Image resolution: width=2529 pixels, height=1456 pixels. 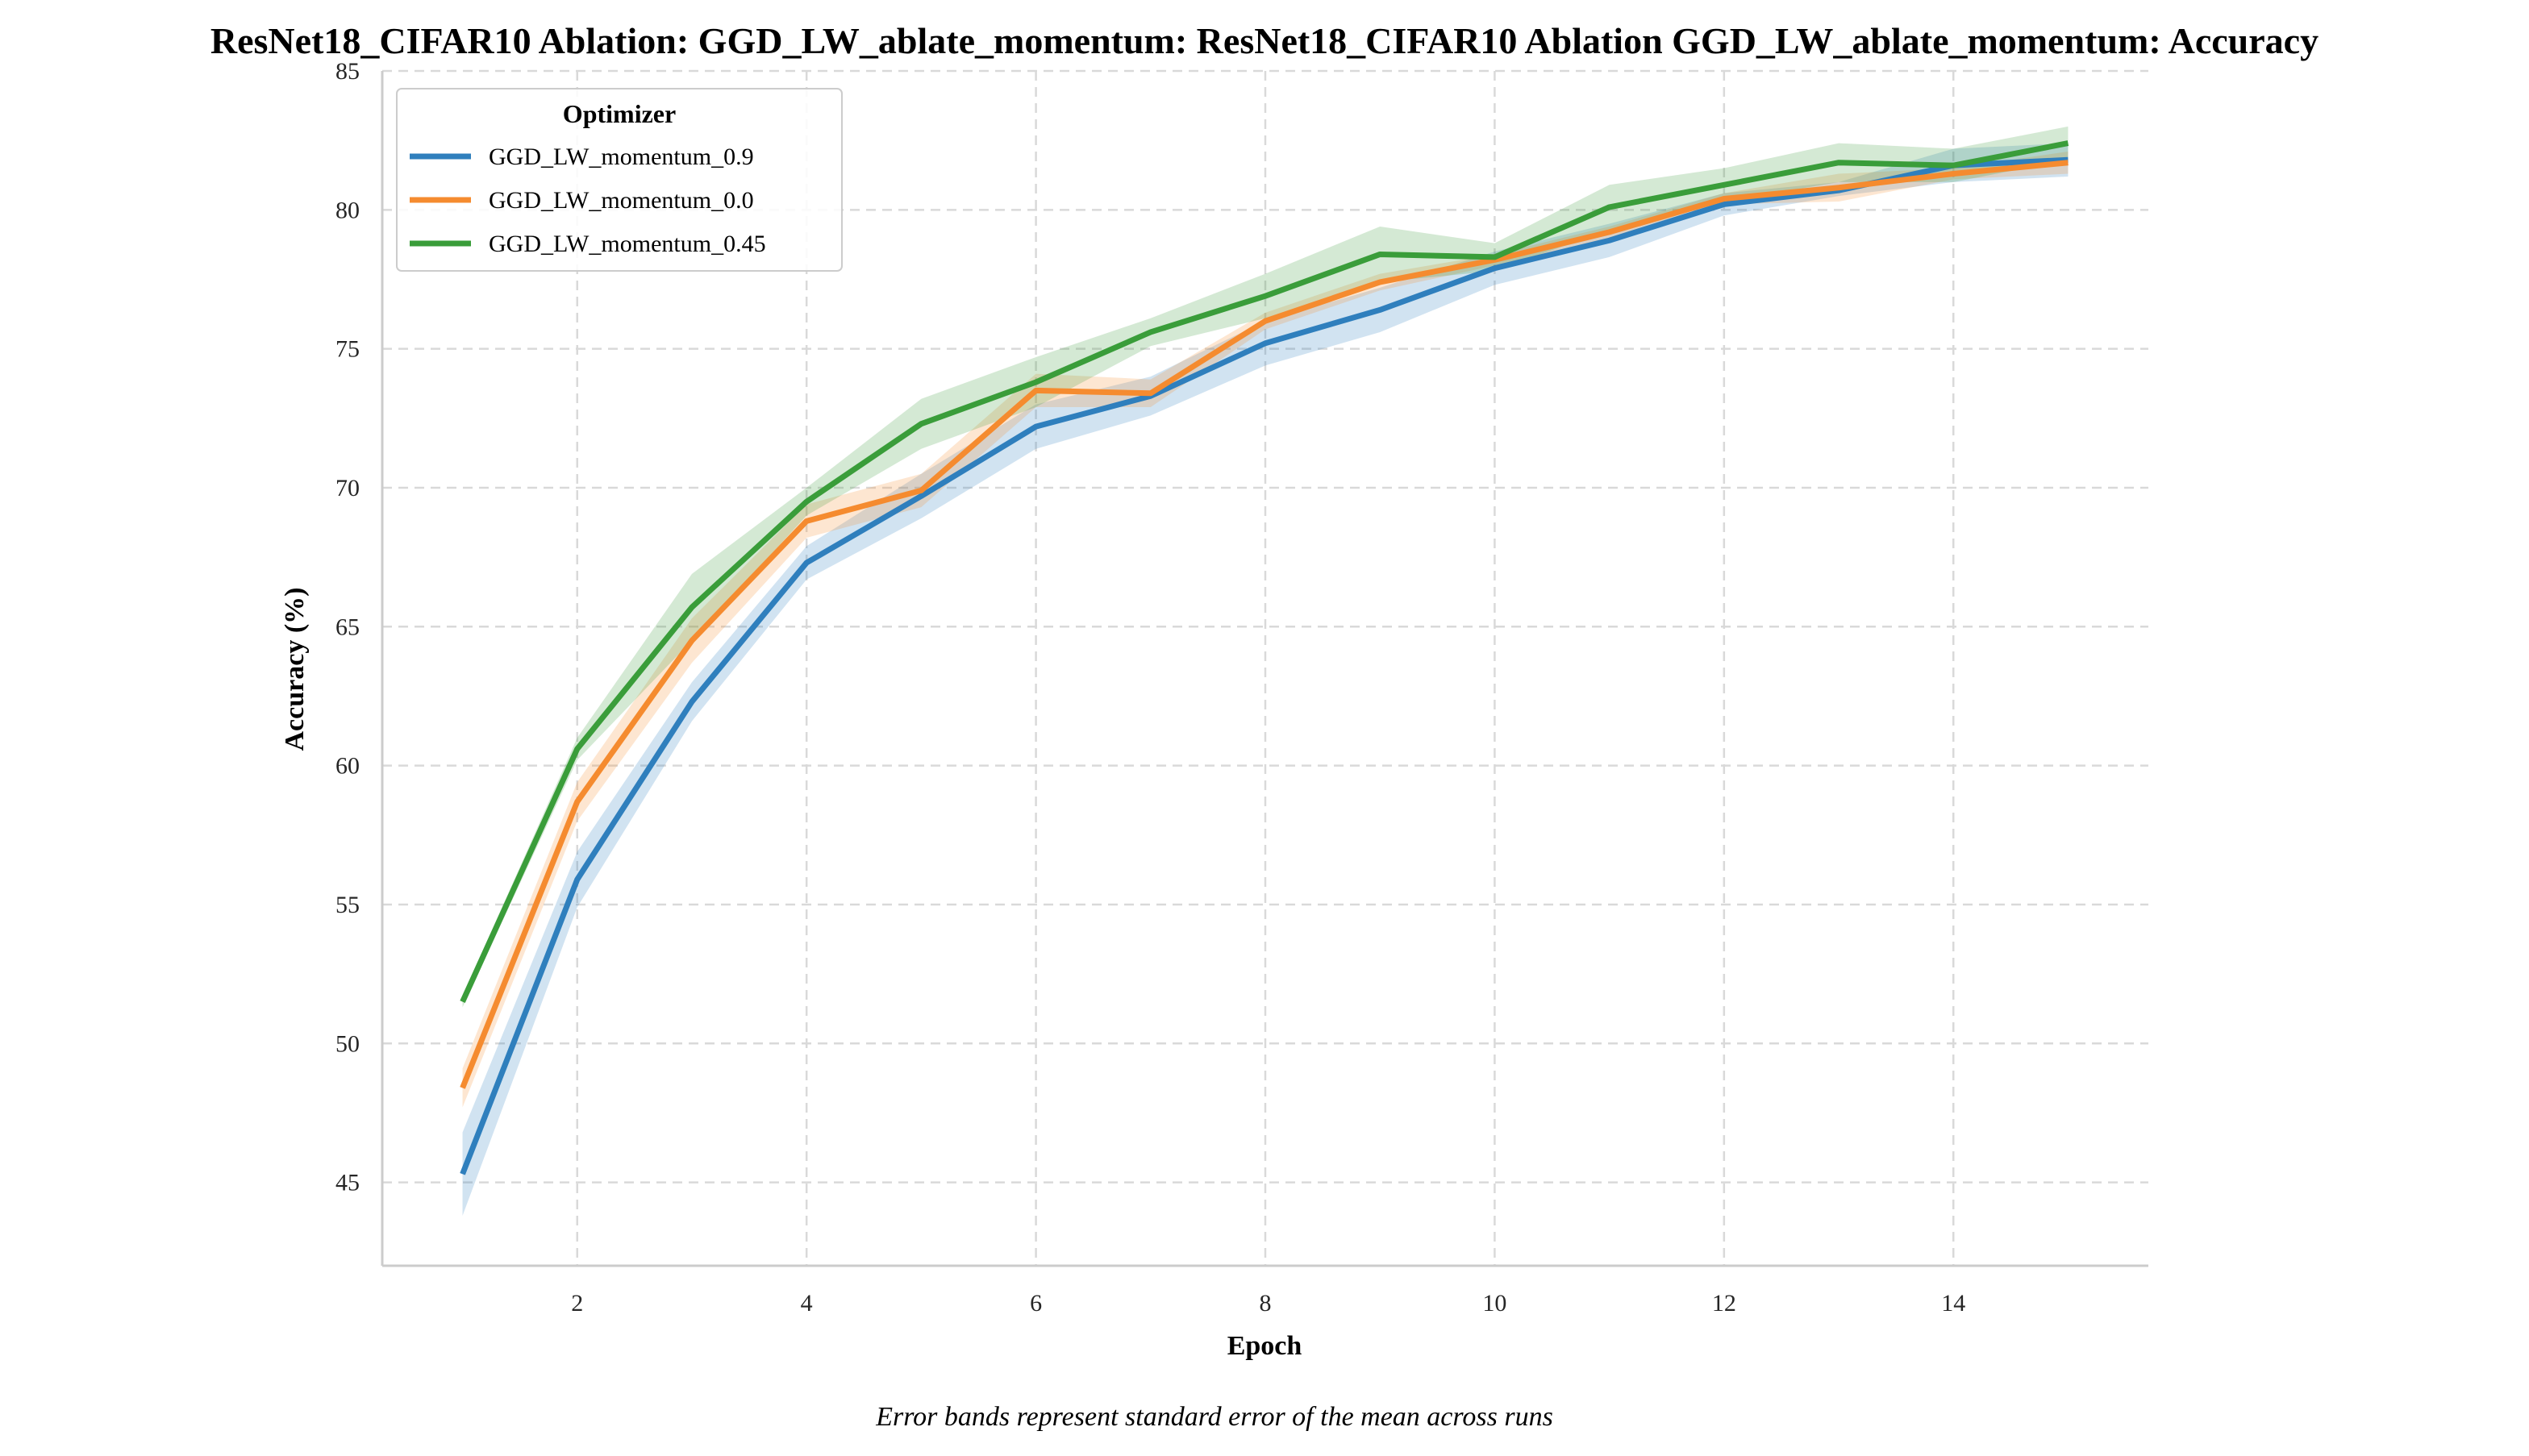 I want to click on y-tick-label: 70, so click(x=347, y=488).